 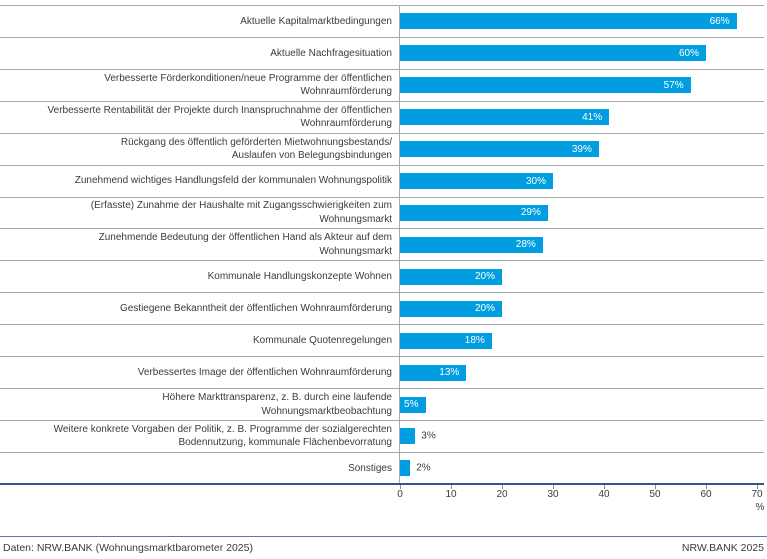 I want to click on chart-row: Aktuelle Nachfragesituation 60%, so click(x=382, y=52).